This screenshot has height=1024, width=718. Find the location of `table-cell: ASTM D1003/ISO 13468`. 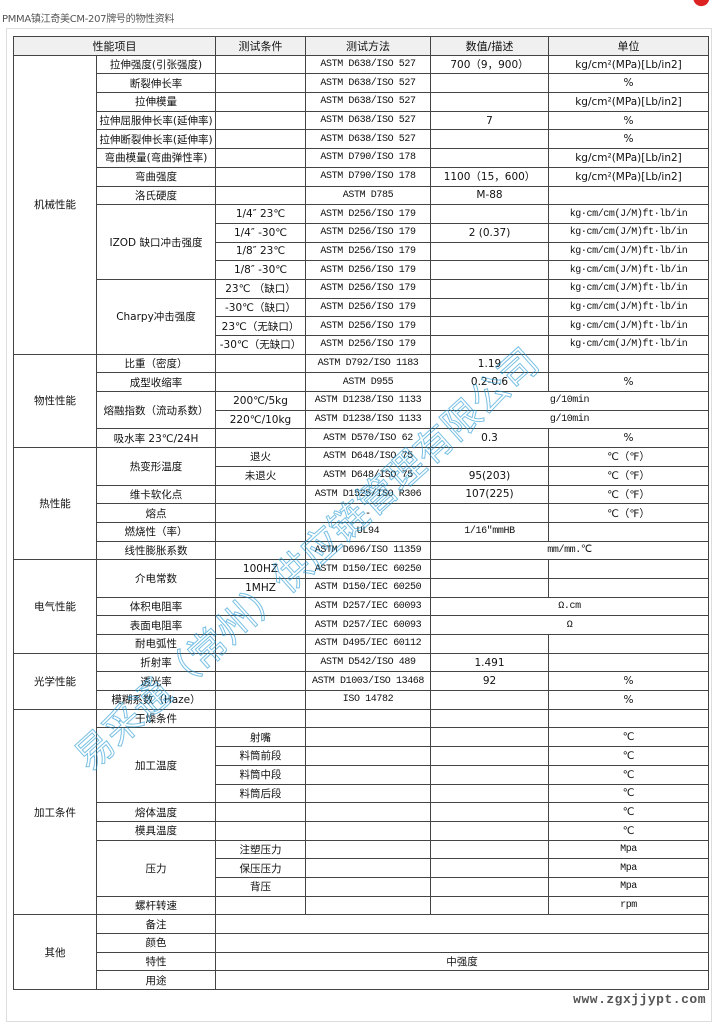

table-cell: ASTM D1003/ISO 13468 is located at coordinates (368, 681).